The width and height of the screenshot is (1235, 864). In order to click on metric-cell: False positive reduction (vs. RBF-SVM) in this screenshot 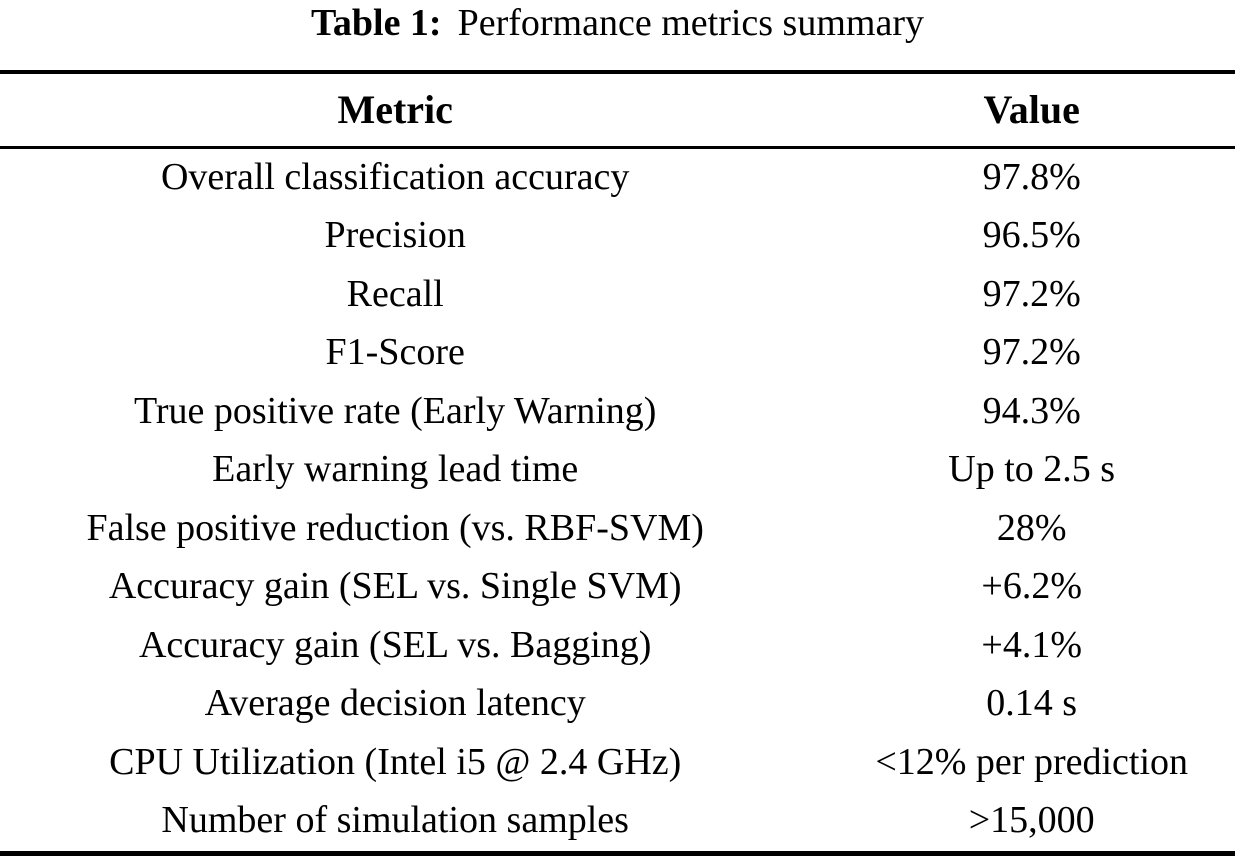, I will do `click(395, 527)`.